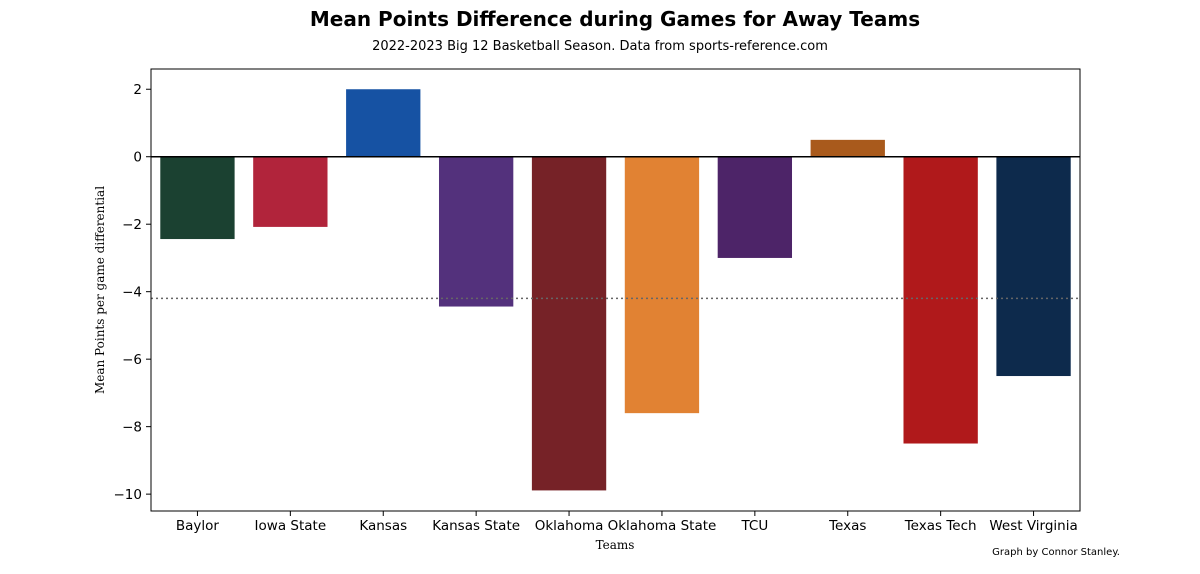 This screenshot has width=1200, height=574. I want to click on bar-kansas, so click(383, 123).